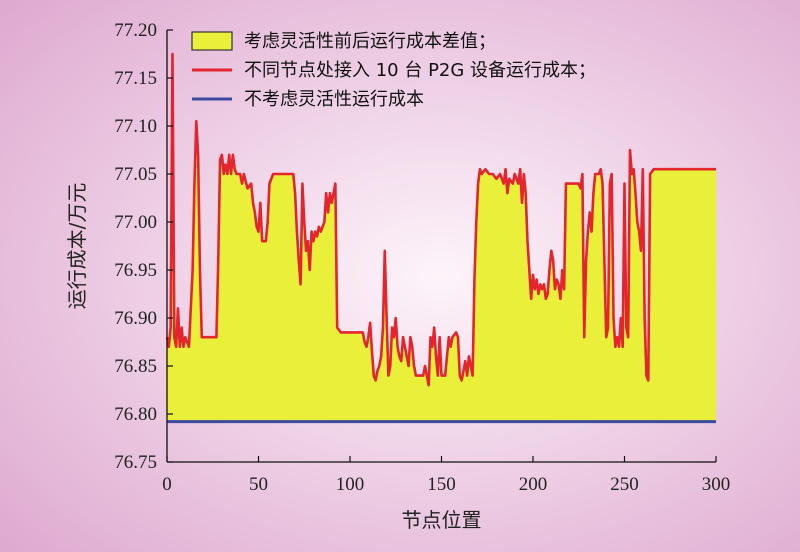 The image size is (800, 552). I want to click on y-axis-title: 运行成本/万元, so click(77, 246).